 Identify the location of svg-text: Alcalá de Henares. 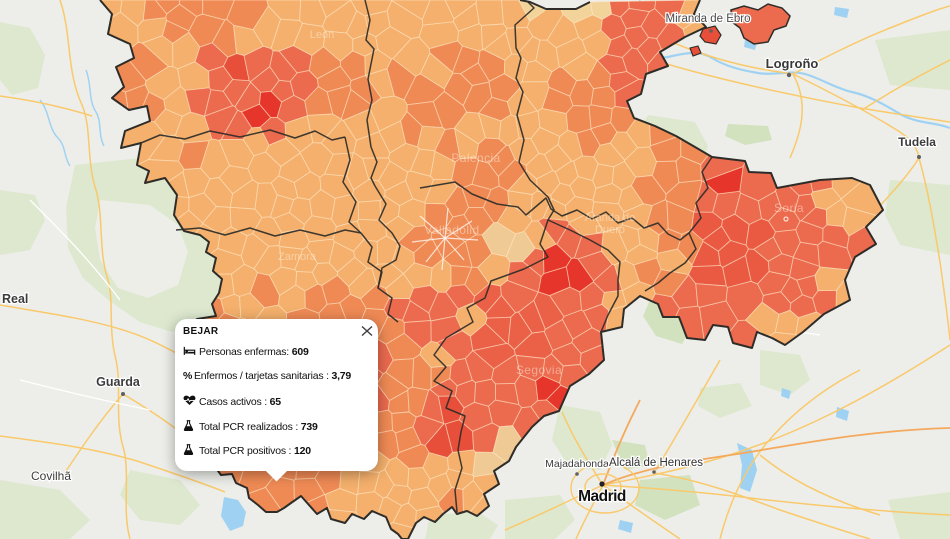
(656, 463).